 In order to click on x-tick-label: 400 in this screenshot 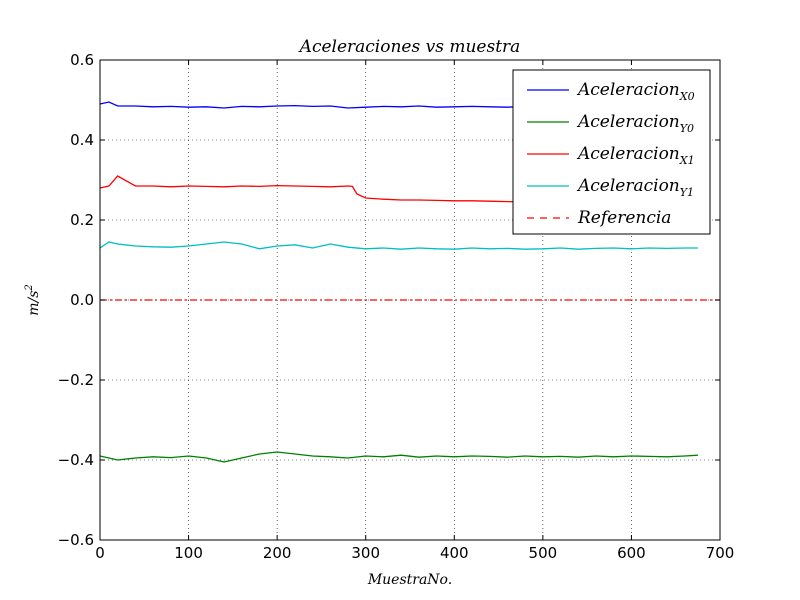, I will do `click(454, 553)`.